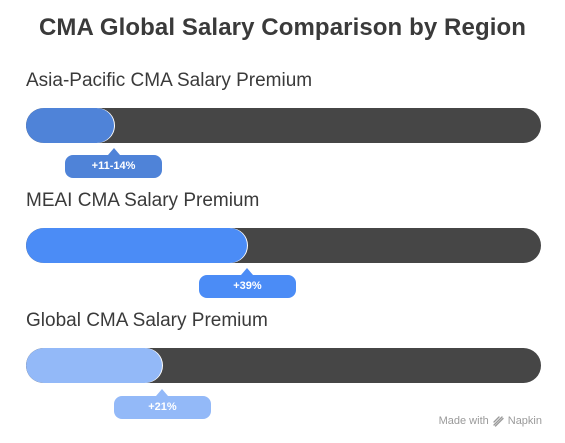 The width and height of the screenshot is (565, 443). What do you see at coordinates (113, 166) in the screenshot?
I see `value-label: +11-14%` at bounding box center [113, 166].